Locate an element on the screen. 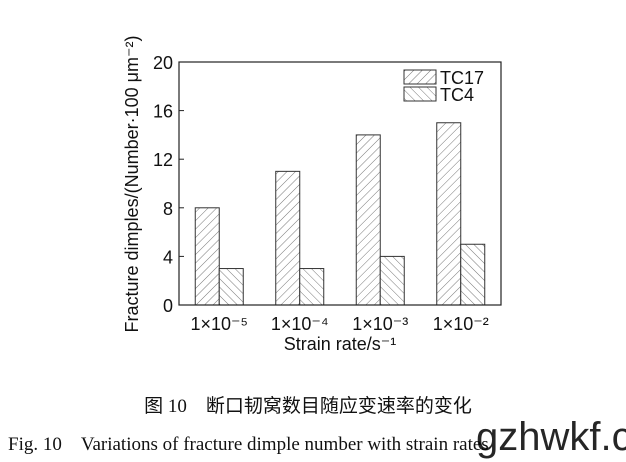 This screenshot has height=462, width=626. y-tick-label: 12 is located at coordinates (163, 160).